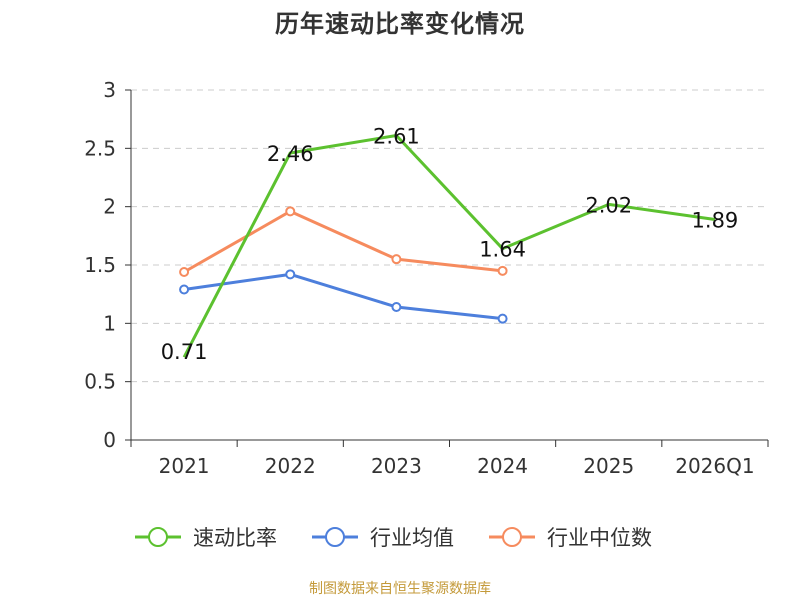  I want to click on data-label: 0.71, so click(184, 352).